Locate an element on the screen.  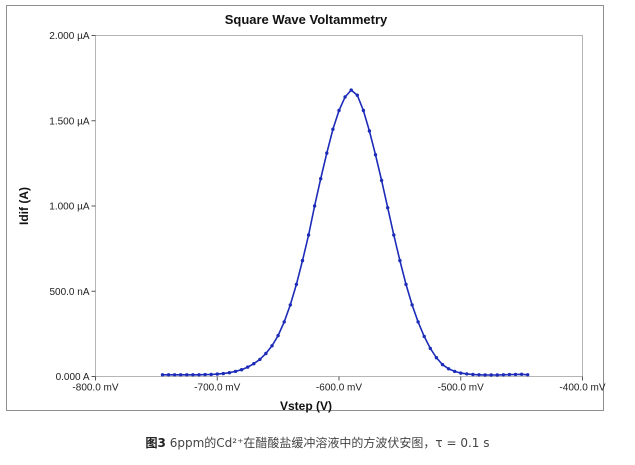
y-tick-label: 1.000 µA is located at coordinates (69, 207).